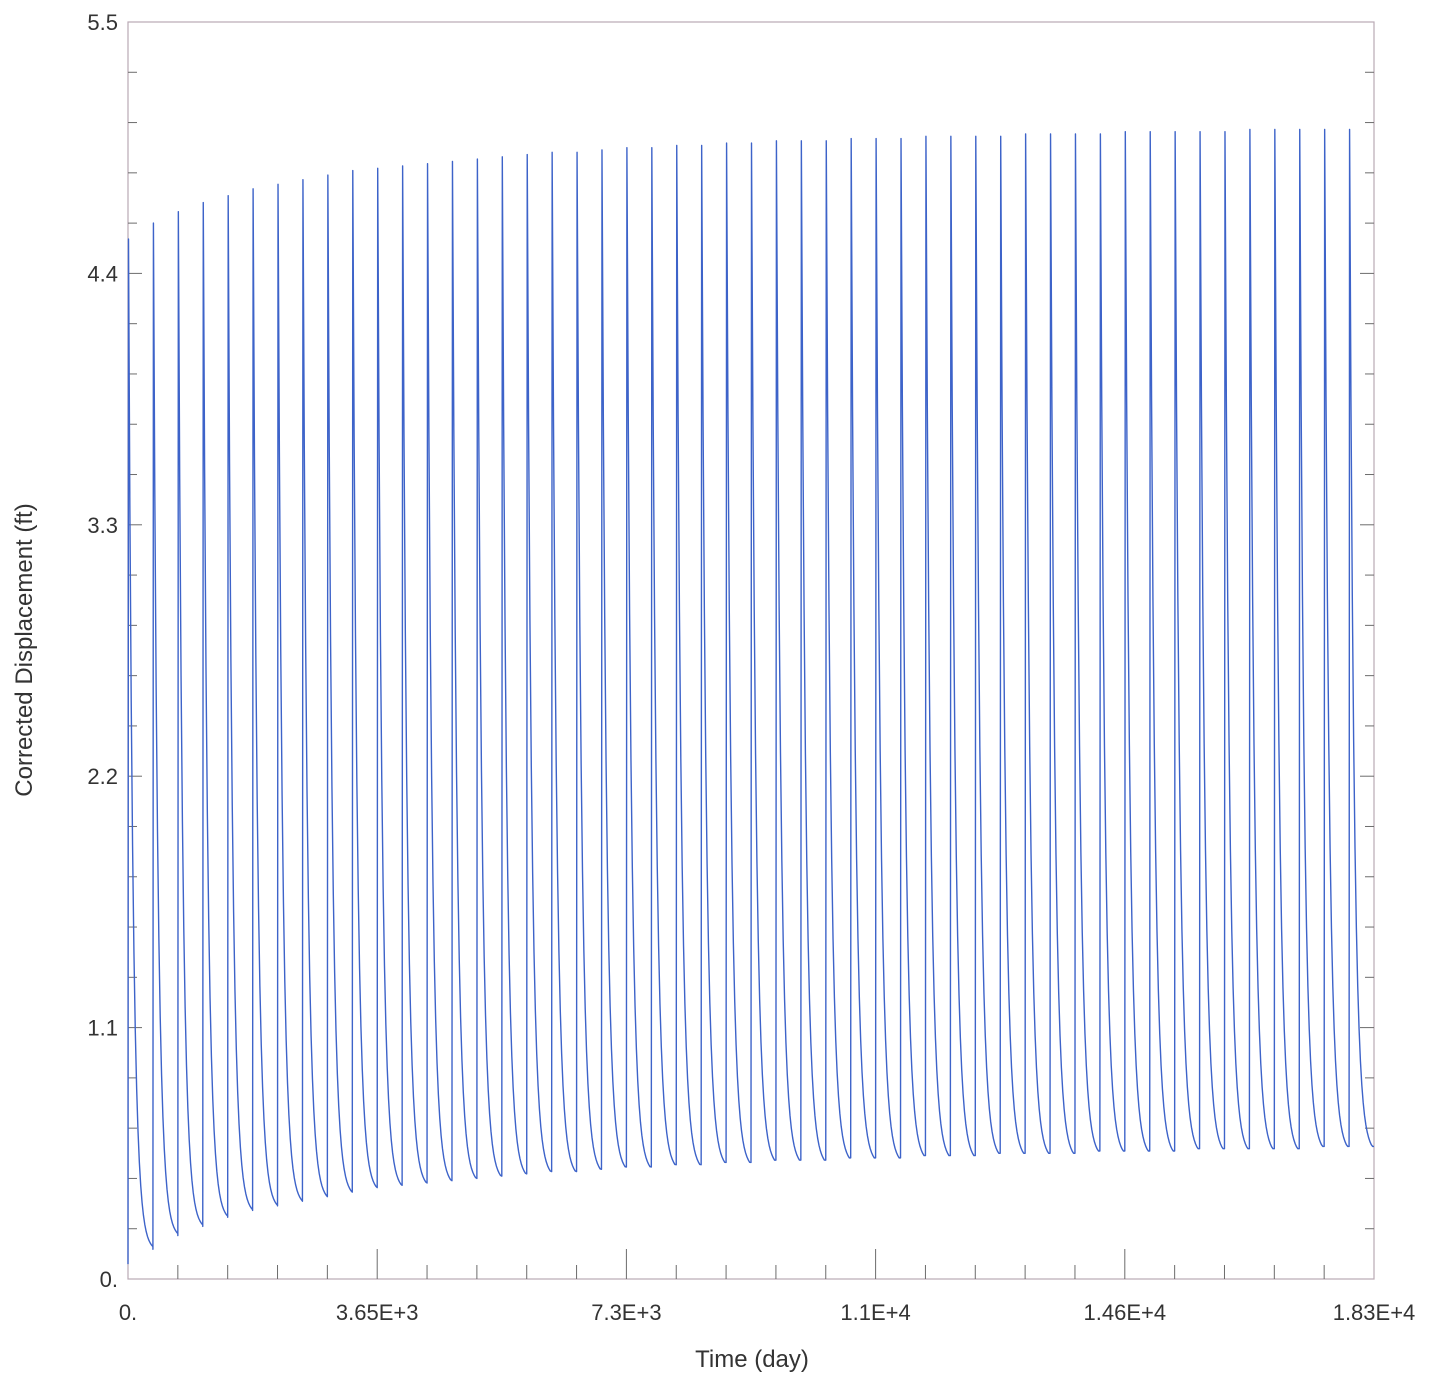 This screenshot has width=1444, height=1378. What do you see at coordinates (109, 1279) in the screenshot?
I see `y-tick-label: 0.` at bounding box center [109, 1279].